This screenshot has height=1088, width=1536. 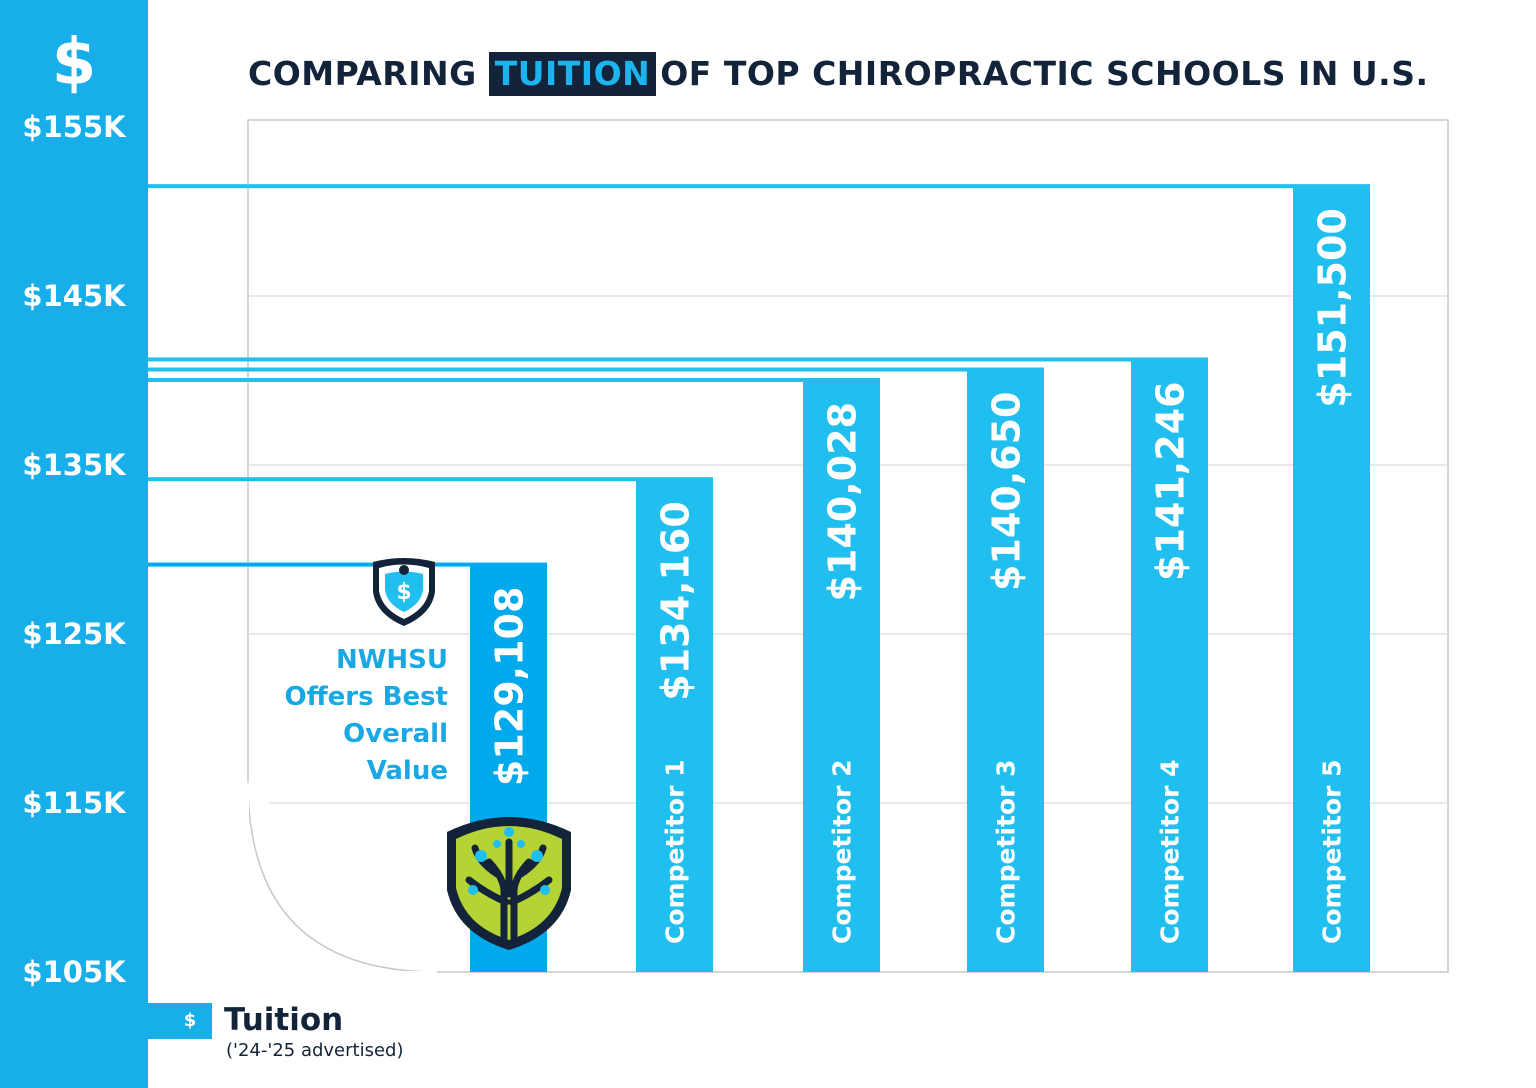 I want to click on bar-value-label: $140,650, so click(x=1007, y=492).